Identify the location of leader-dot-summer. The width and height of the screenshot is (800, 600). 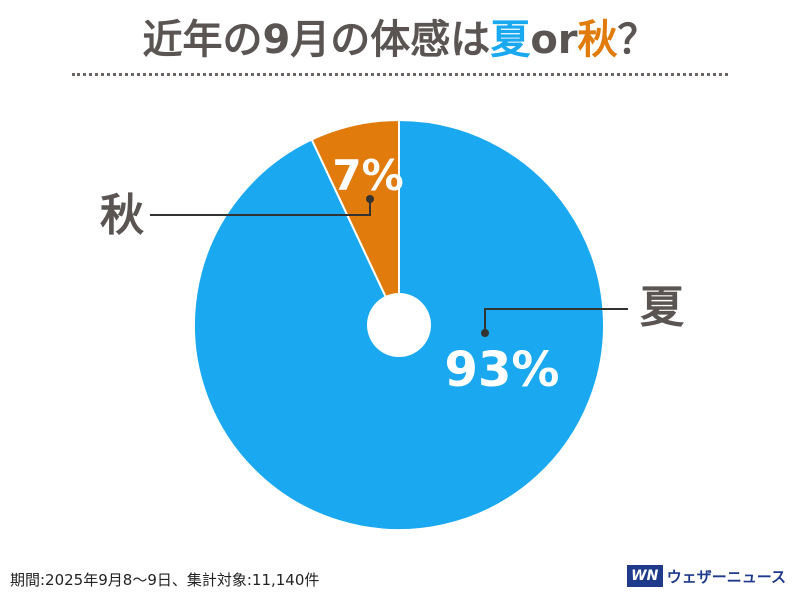
(485, 333).